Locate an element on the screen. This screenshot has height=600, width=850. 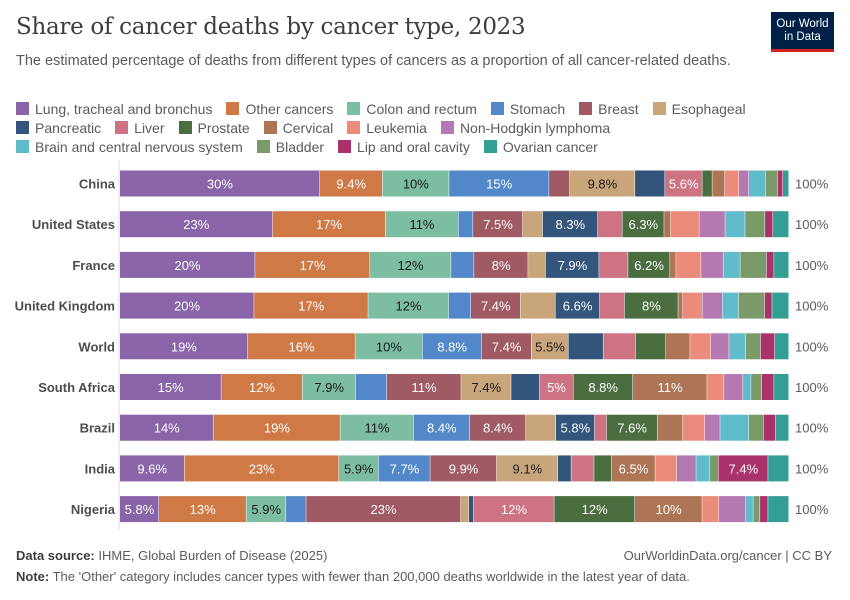
legend-item: Breast is located at coordinates (609, 109).